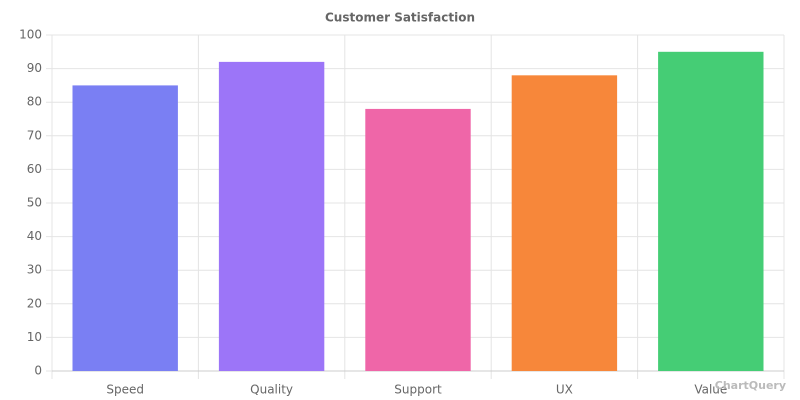 This screenshot has width=800, height=400. Describe the element at coordinates (38, 371) in the screenshot. I see `y-tick-label: 0` at that location.